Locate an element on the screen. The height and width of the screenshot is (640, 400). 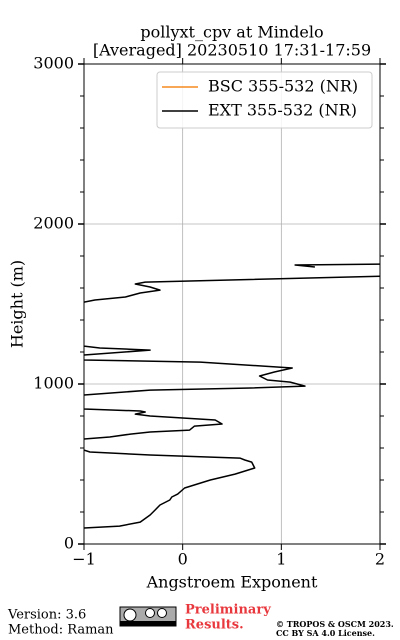
cc-logo is located at coordinates (148, 616).